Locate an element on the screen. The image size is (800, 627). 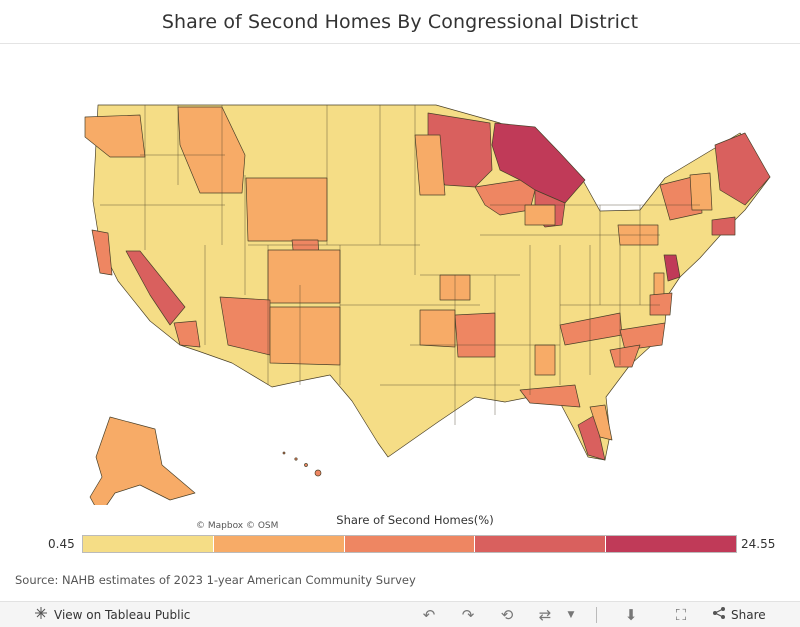
view-on-tableau-label: View on Tableau Public is located at coordinates (122, 614).